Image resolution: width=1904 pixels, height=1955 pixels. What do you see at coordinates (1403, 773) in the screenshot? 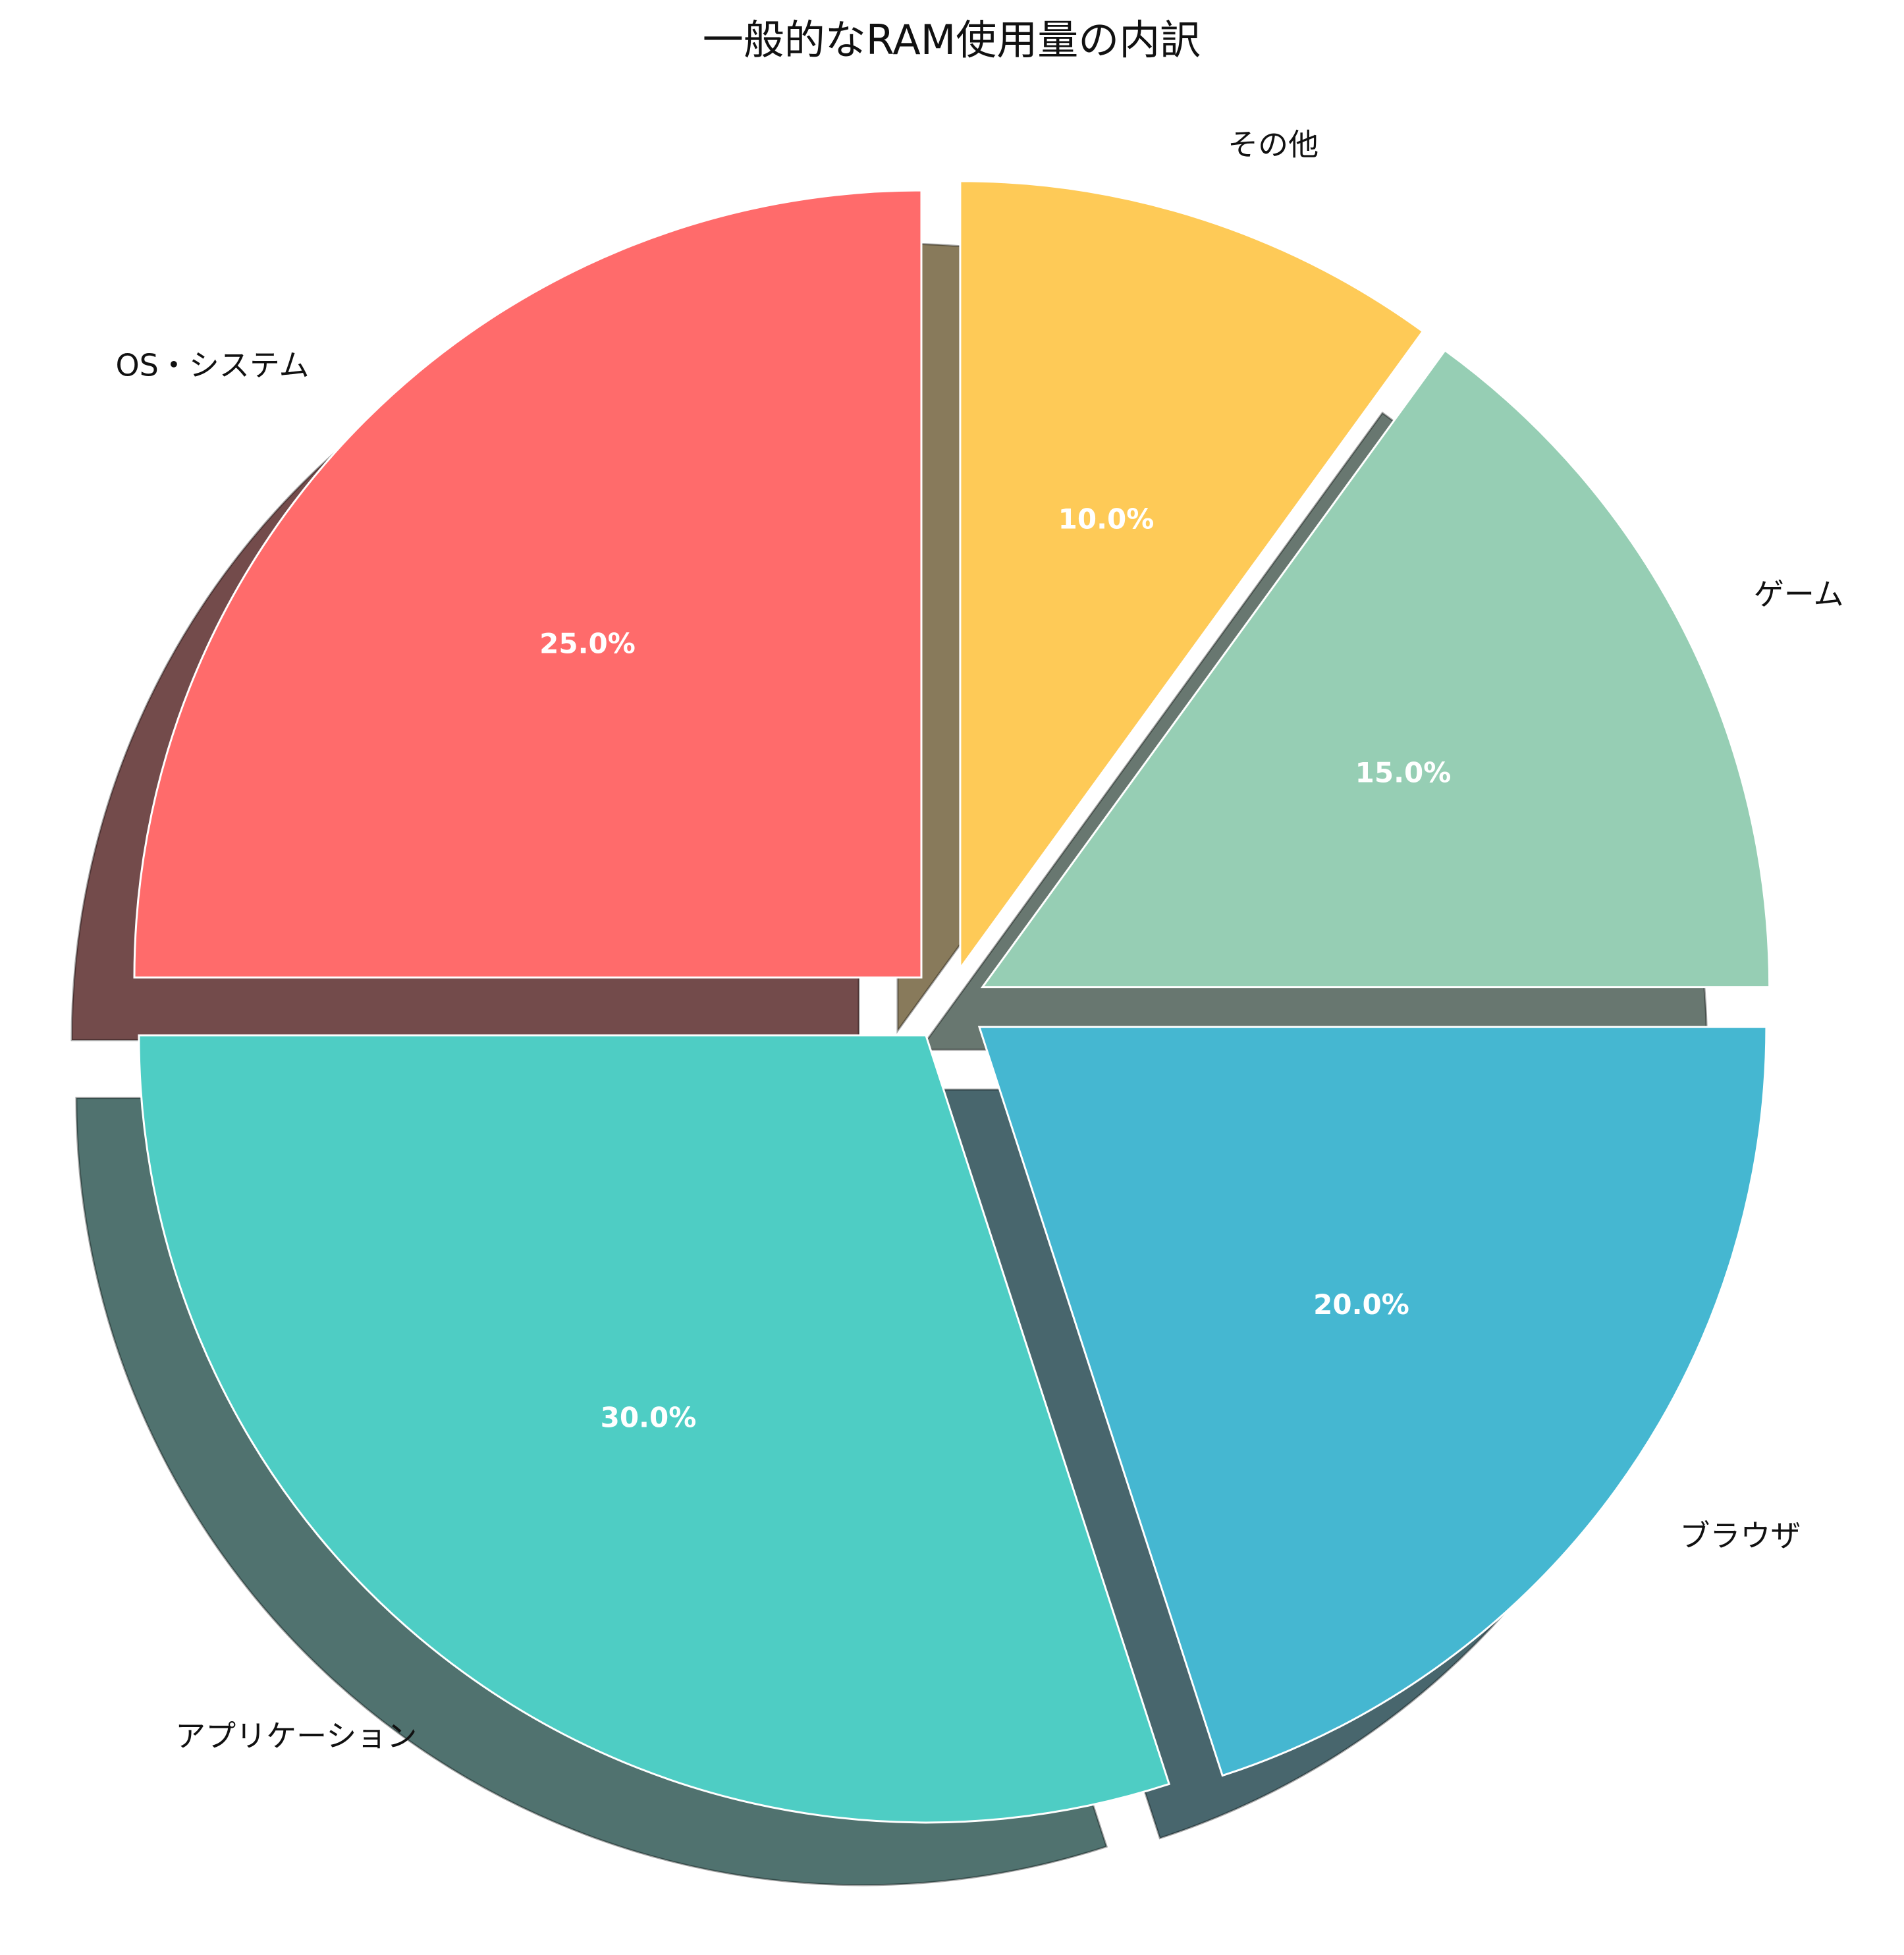
I see `percent-label: 15.0%` at bounding box center [1403, 773].